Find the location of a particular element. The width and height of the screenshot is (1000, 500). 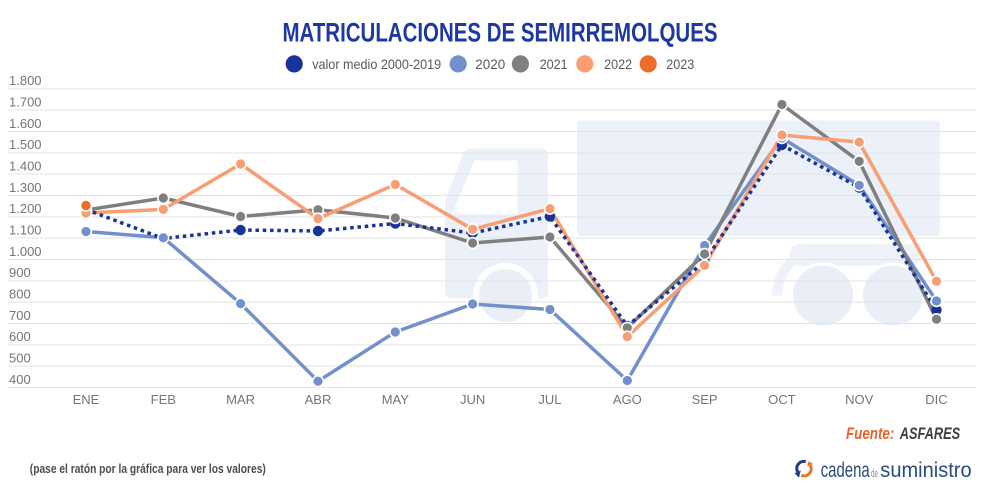

svg-text: Fuente: is located at coordinates (870, 434).